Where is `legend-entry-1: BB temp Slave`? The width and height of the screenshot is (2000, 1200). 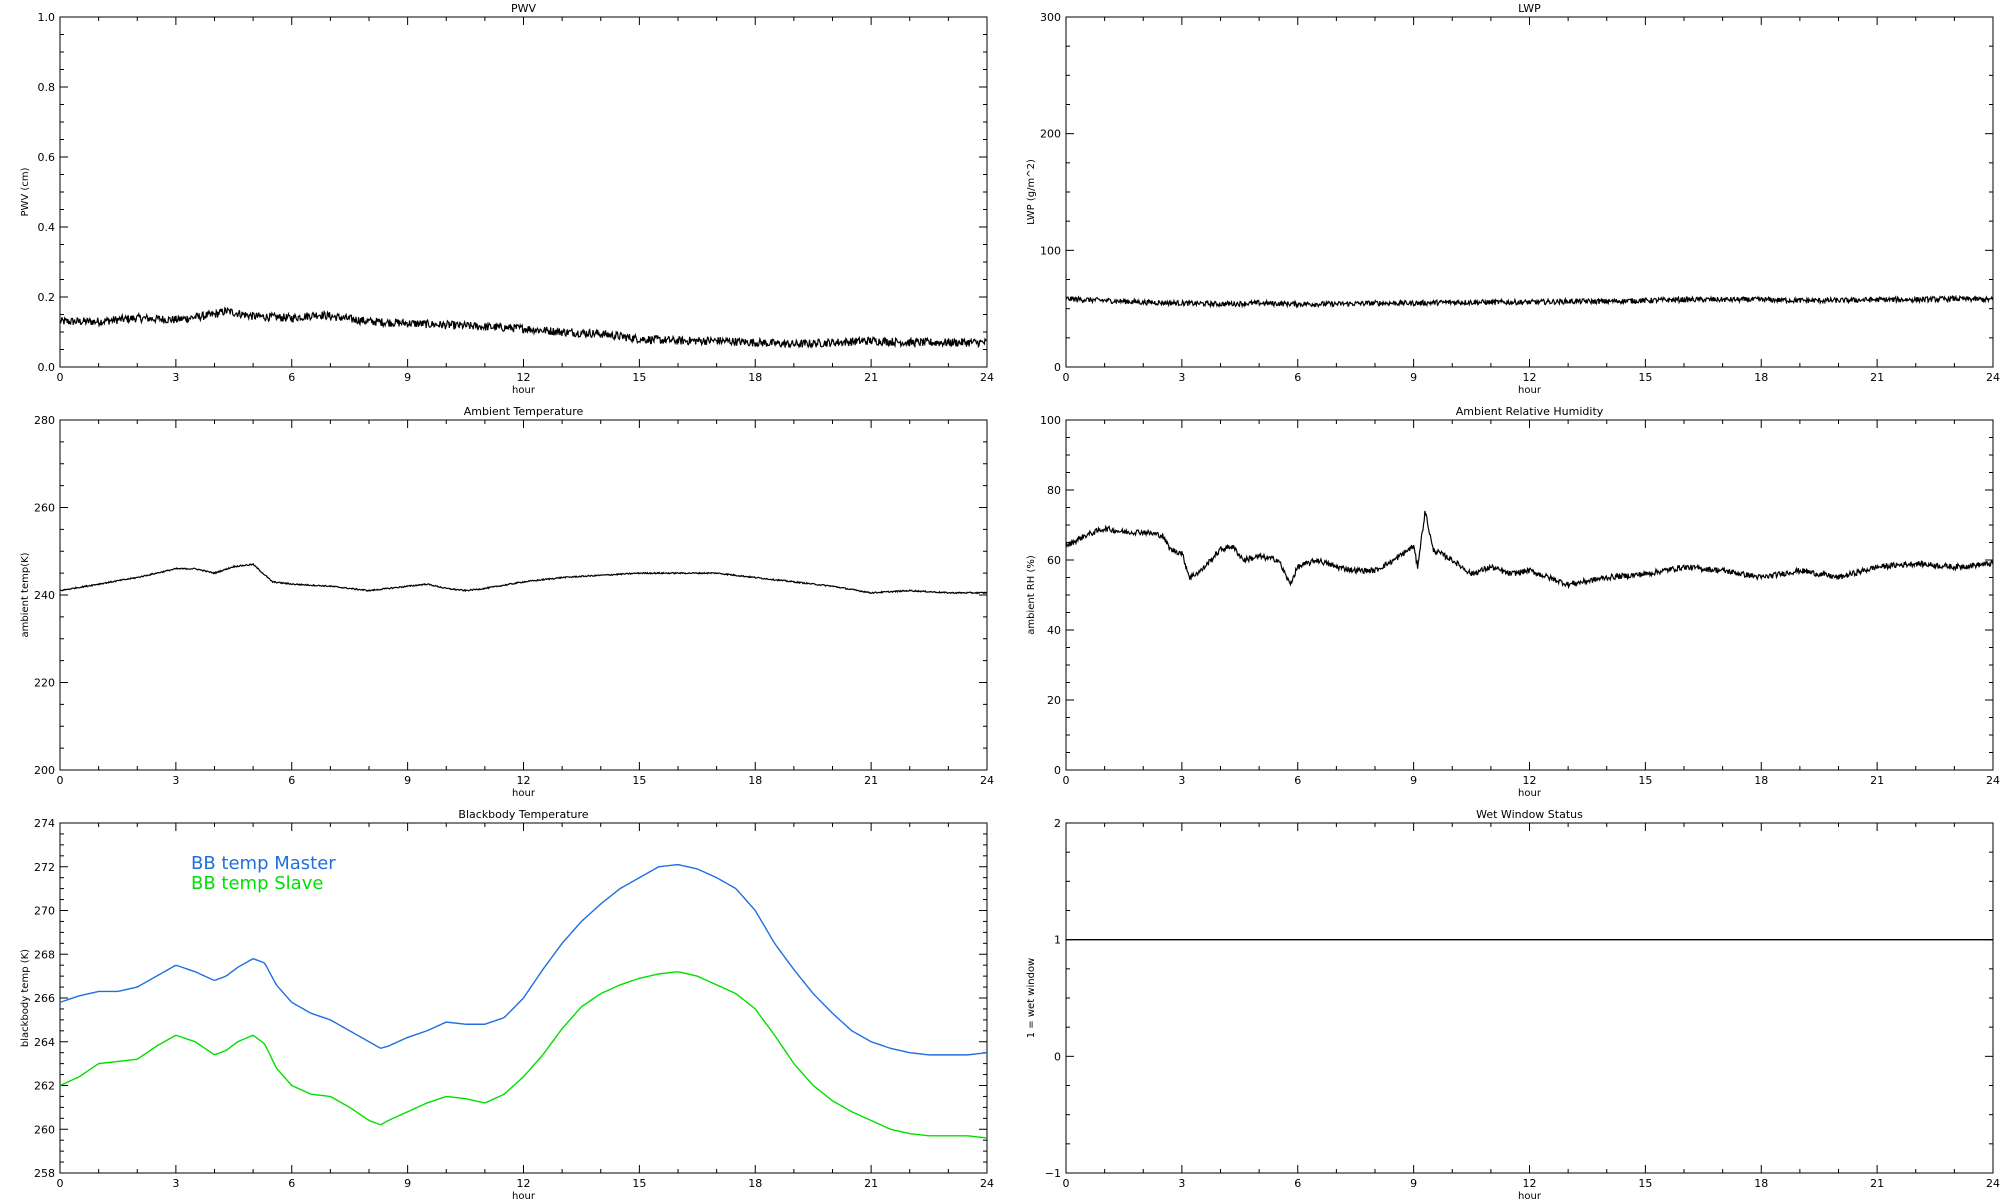
legend-entry-1: BB temp Slave is located at coordinates (257, 883).